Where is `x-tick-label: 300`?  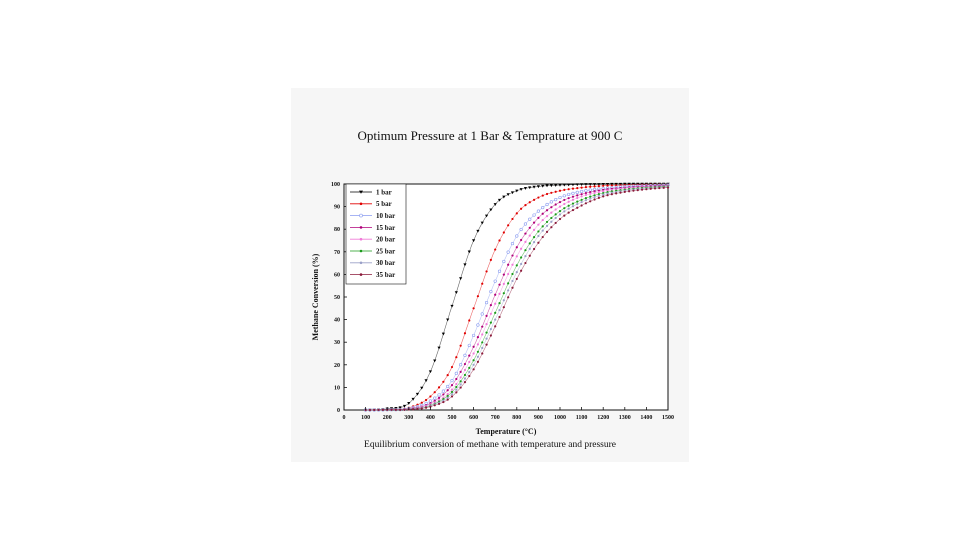 x-tick-label: 300 is located at coordinates (408, 418).